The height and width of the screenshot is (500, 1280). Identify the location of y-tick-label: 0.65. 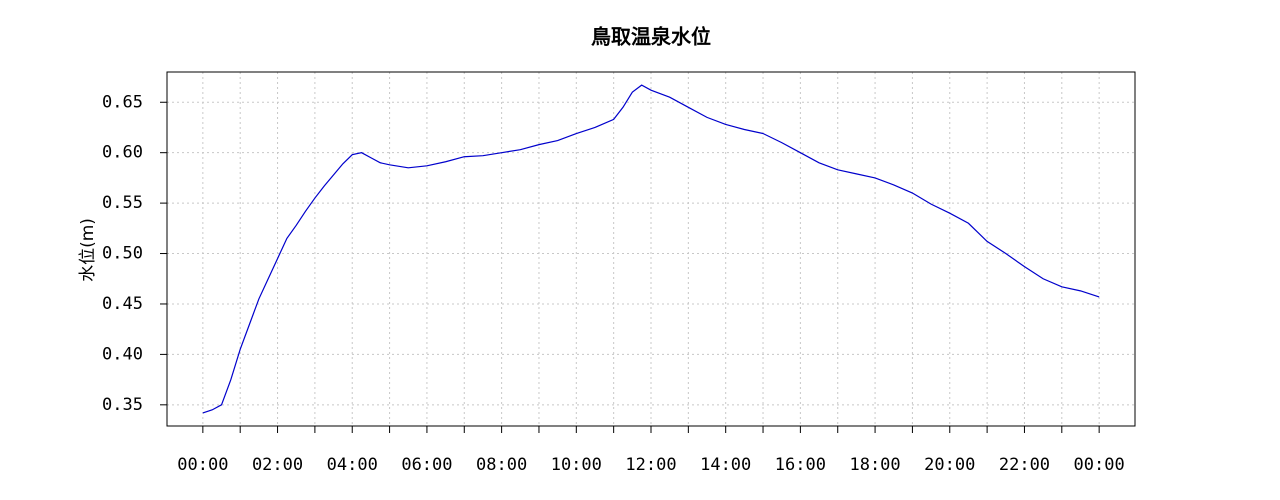
(122, 102).